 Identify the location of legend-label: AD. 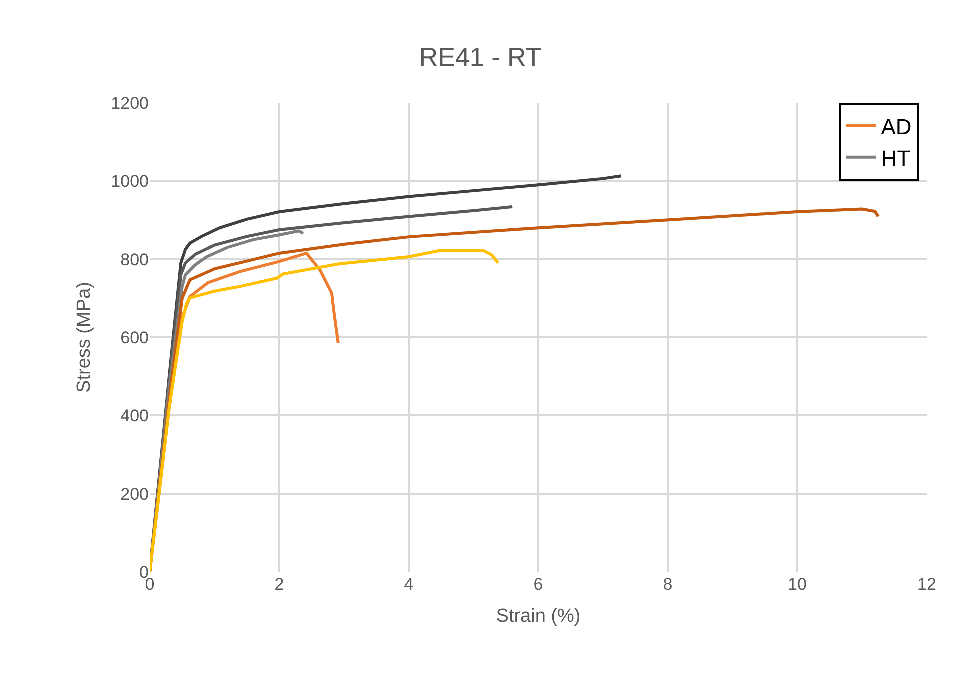
(896, 127).